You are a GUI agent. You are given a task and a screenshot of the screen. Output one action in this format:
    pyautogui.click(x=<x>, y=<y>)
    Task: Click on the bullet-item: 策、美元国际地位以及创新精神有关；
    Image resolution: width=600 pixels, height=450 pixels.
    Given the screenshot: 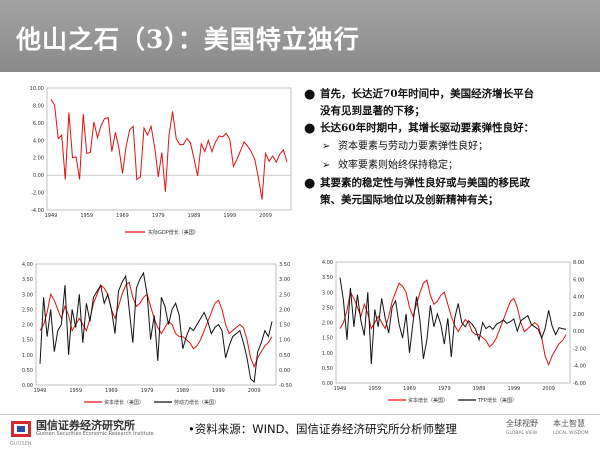 What is the action you would take?
    pyautogui.click(x=450, y=200)
    